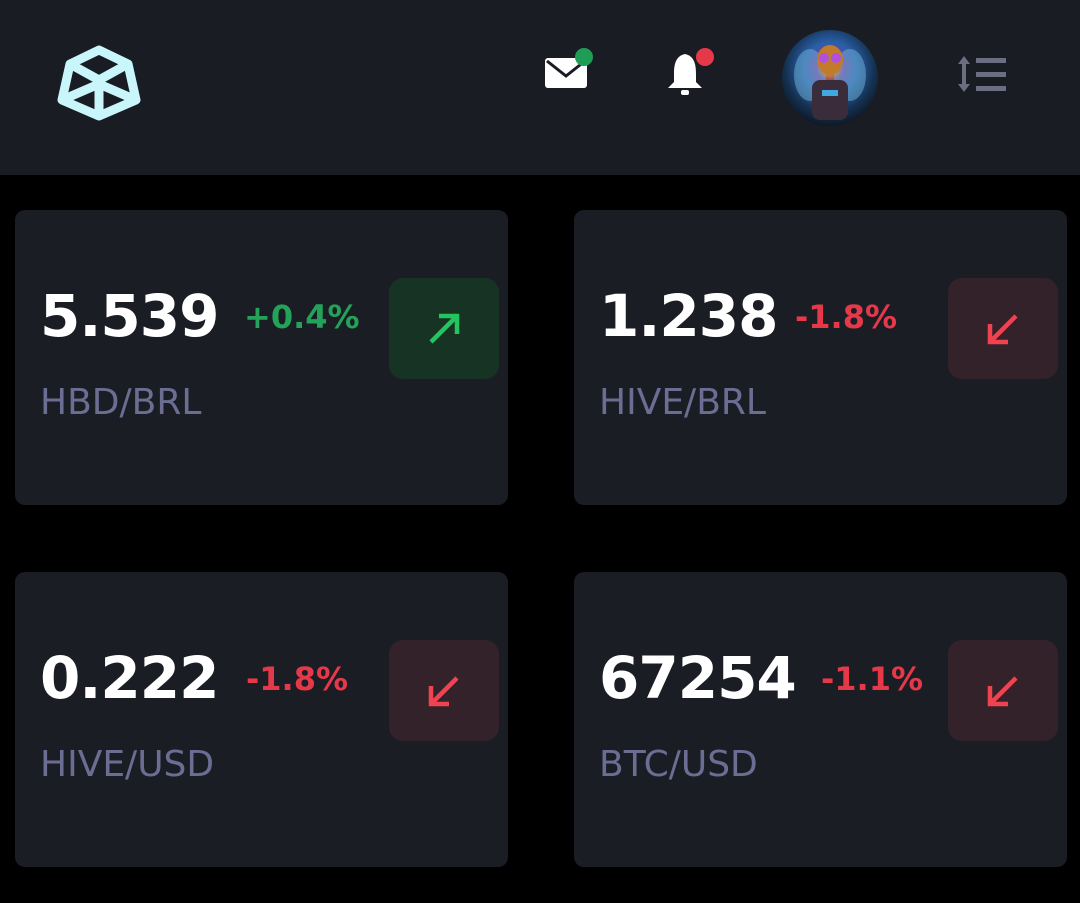 The height and width of the screenshot is (903, 1080). I want to click on ticker-price: 67254, so click(698, 678).